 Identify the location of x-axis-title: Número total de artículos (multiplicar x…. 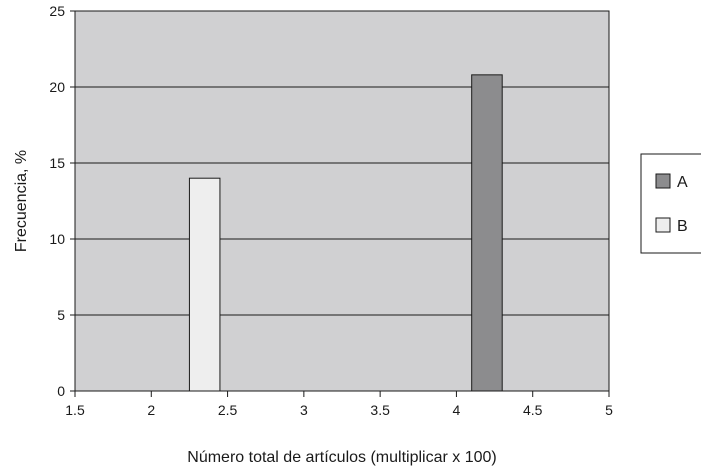
(341, 457).